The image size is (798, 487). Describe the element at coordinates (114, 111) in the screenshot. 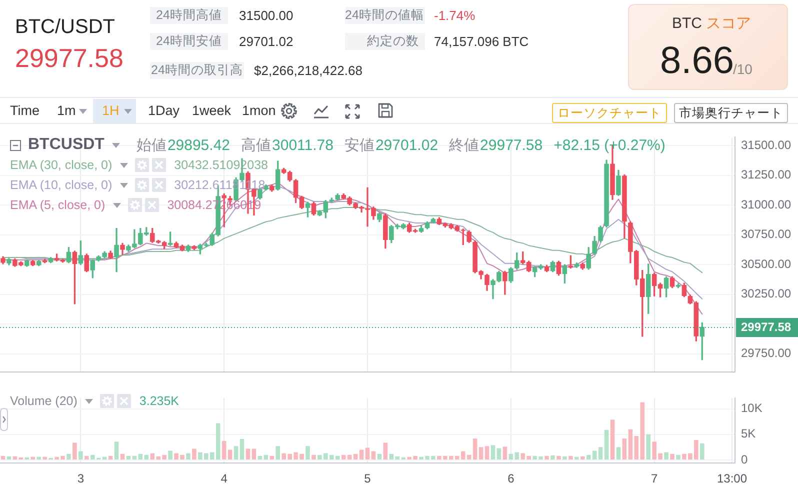

I see `text: 1H` at that location.